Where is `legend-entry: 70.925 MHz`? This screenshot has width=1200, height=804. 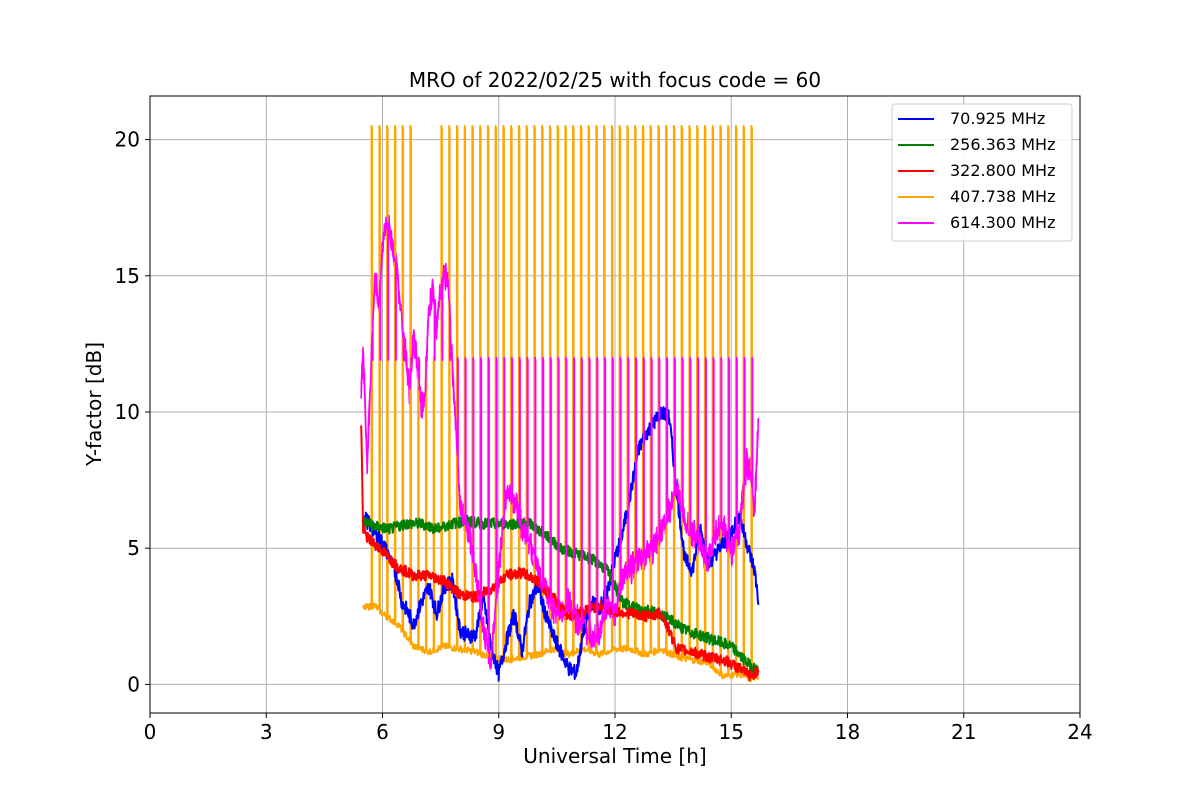
legend-entry: 70.925 MHz is located at coordinates (997, 118).